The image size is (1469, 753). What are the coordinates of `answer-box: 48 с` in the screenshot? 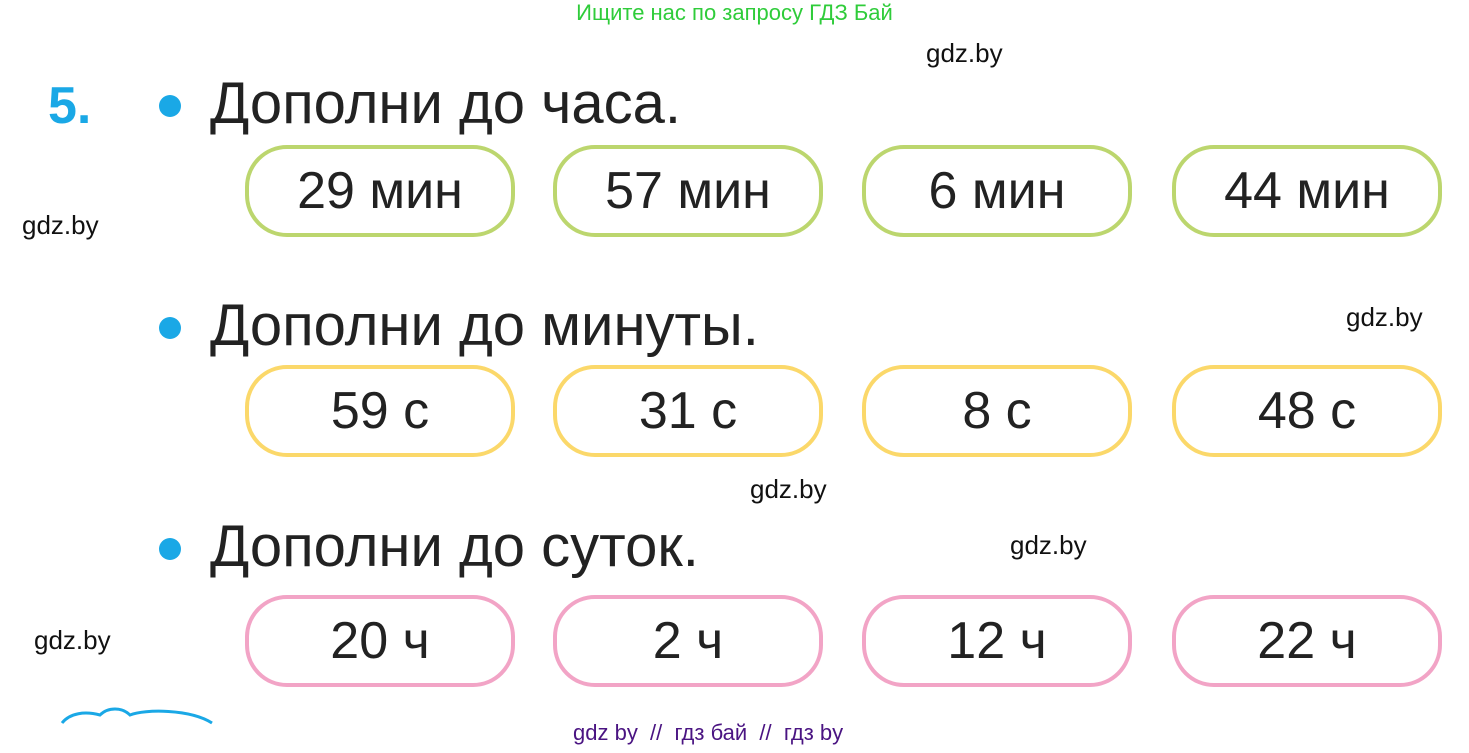 It's located at (1307, 411).